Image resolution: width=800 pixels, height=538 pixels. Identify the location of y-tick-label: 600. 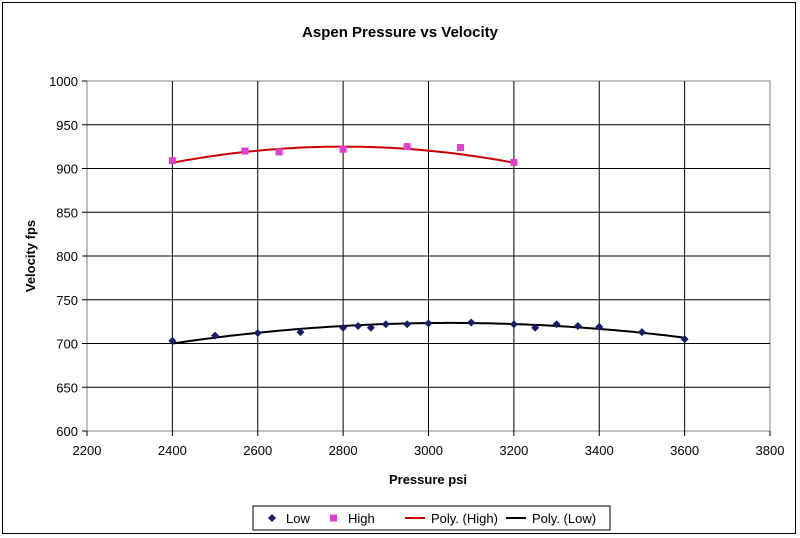
(67, 431).